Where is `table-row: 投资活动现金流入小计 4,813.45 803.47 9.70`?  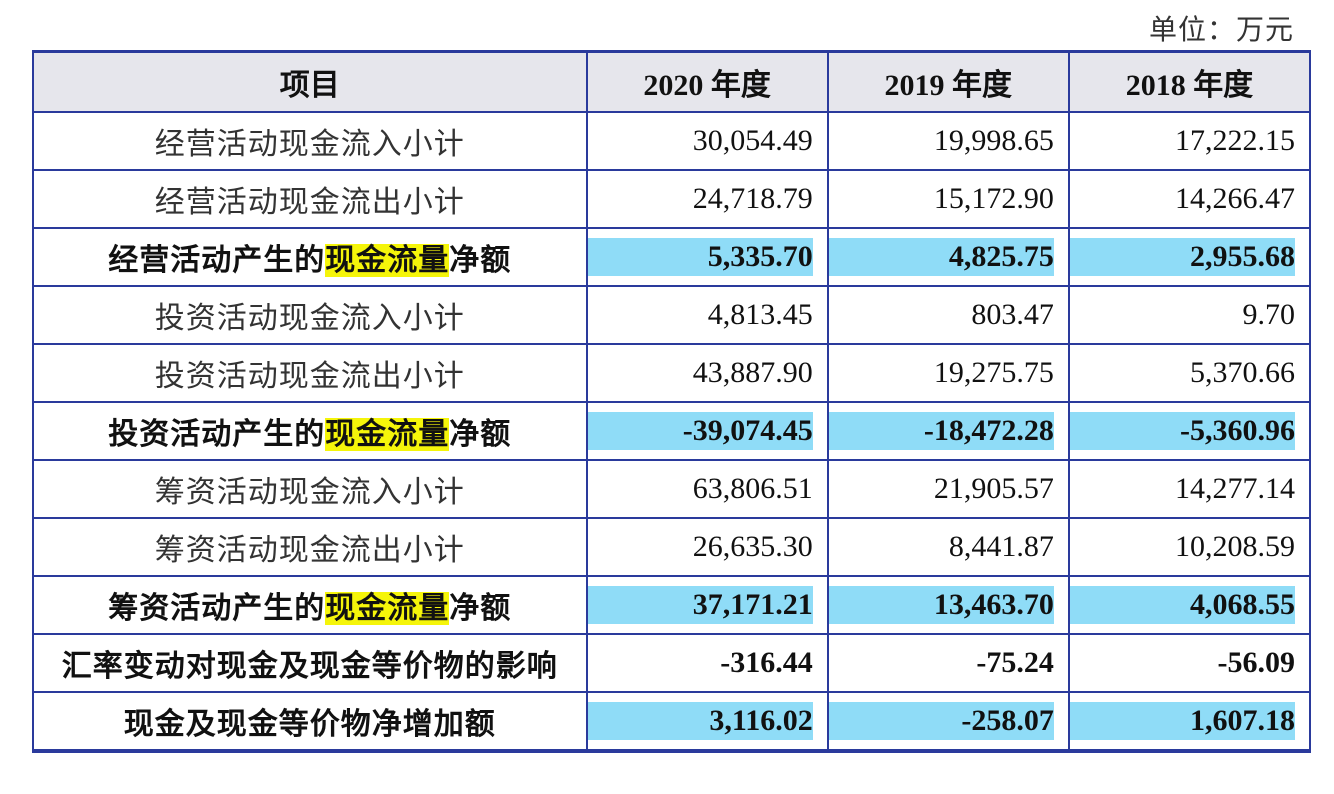 table-row: 投资活动现金流入小计 4,813.45 803.47 9.70 is located at coordinates (672, 315).